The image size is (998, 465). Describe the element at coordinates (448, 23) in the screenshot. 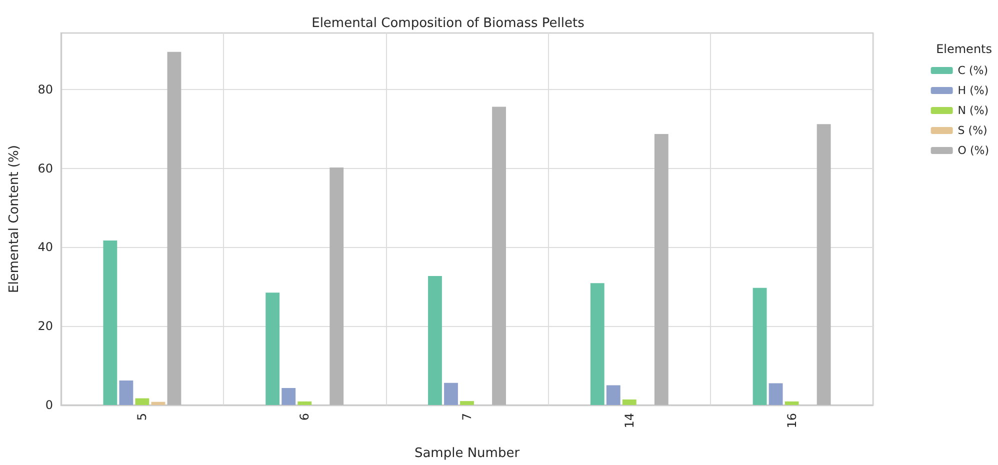

I see `chart-title: Elemental Composition of Biomass Pellets` at that location.